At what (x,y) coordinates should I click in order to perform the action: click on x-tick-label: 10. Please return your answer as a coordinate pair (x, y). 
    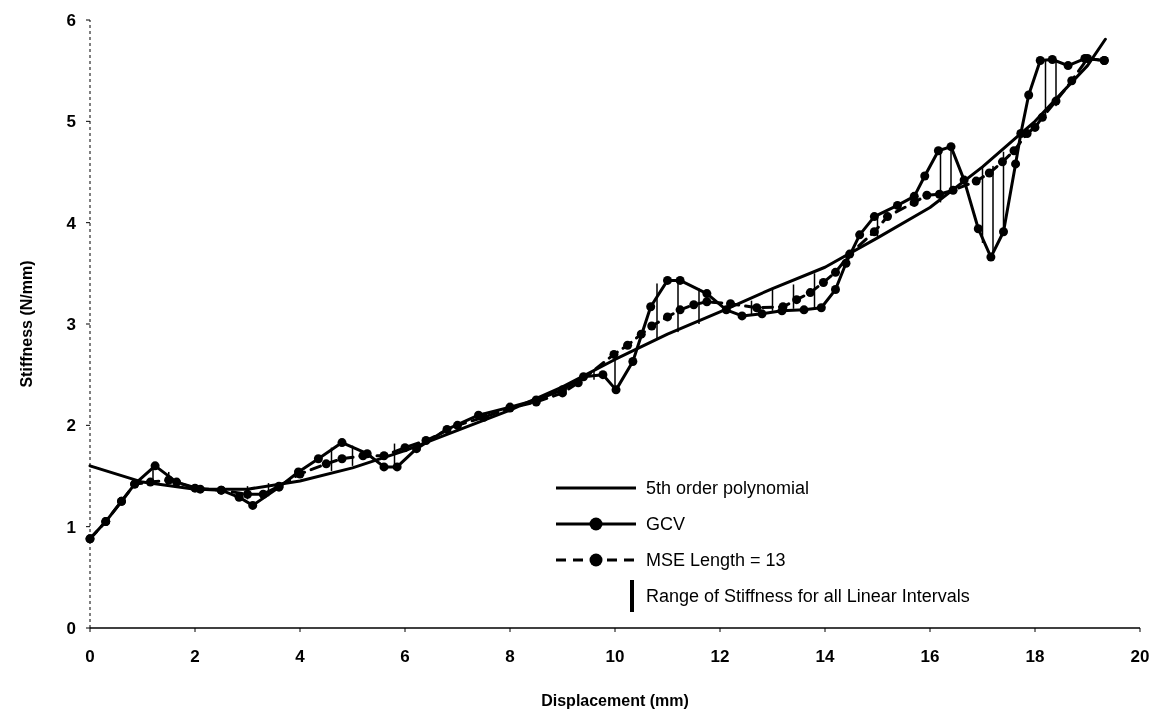
    Looking at the image, I should click on (615, 656).